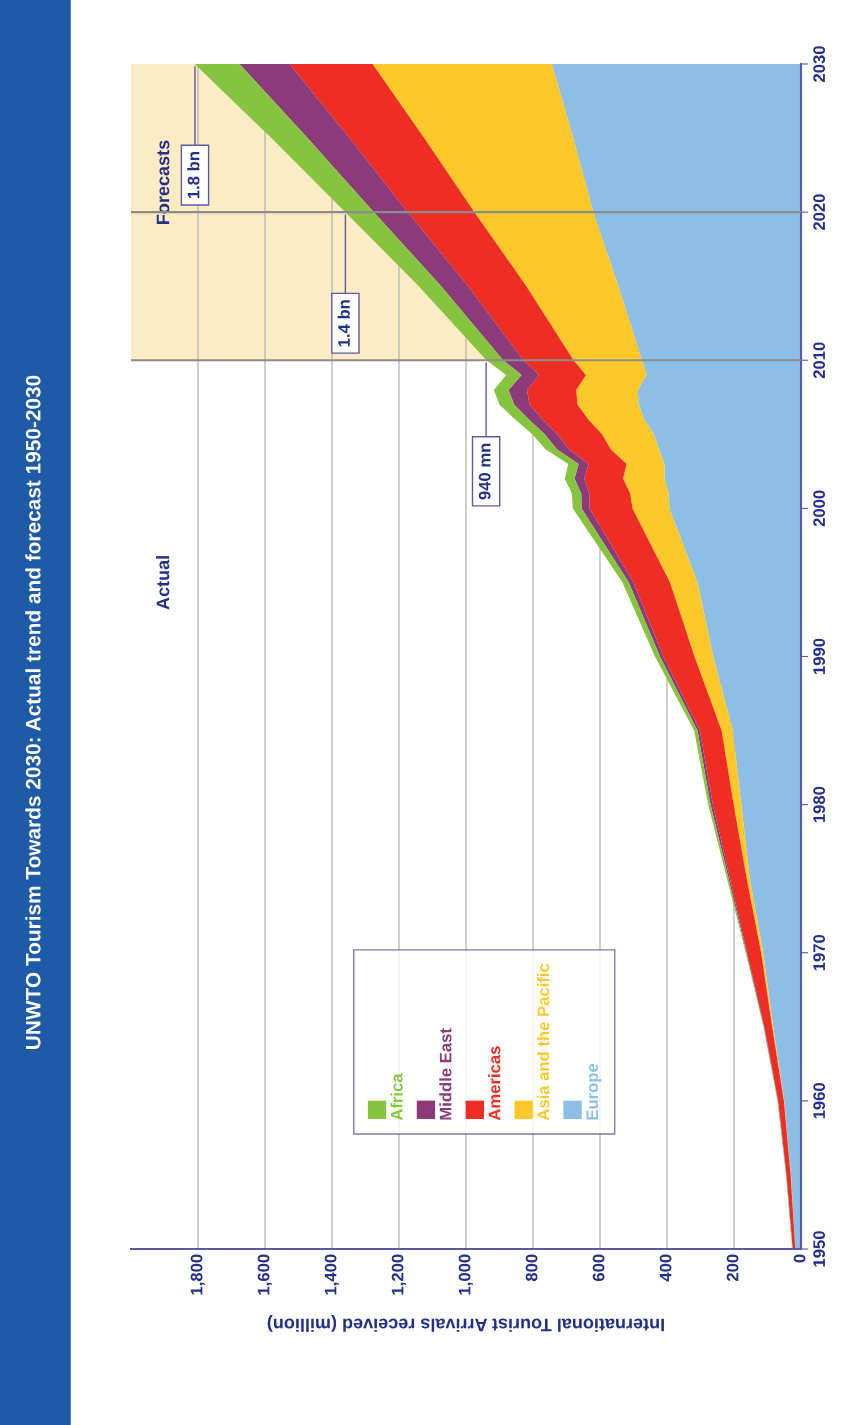 This screenshot has height=1425, width=854. What do you see at coordinates (819, 64) in the screenshot?
I see `y-tick-label: 2030` at bounding box center [819, 64].